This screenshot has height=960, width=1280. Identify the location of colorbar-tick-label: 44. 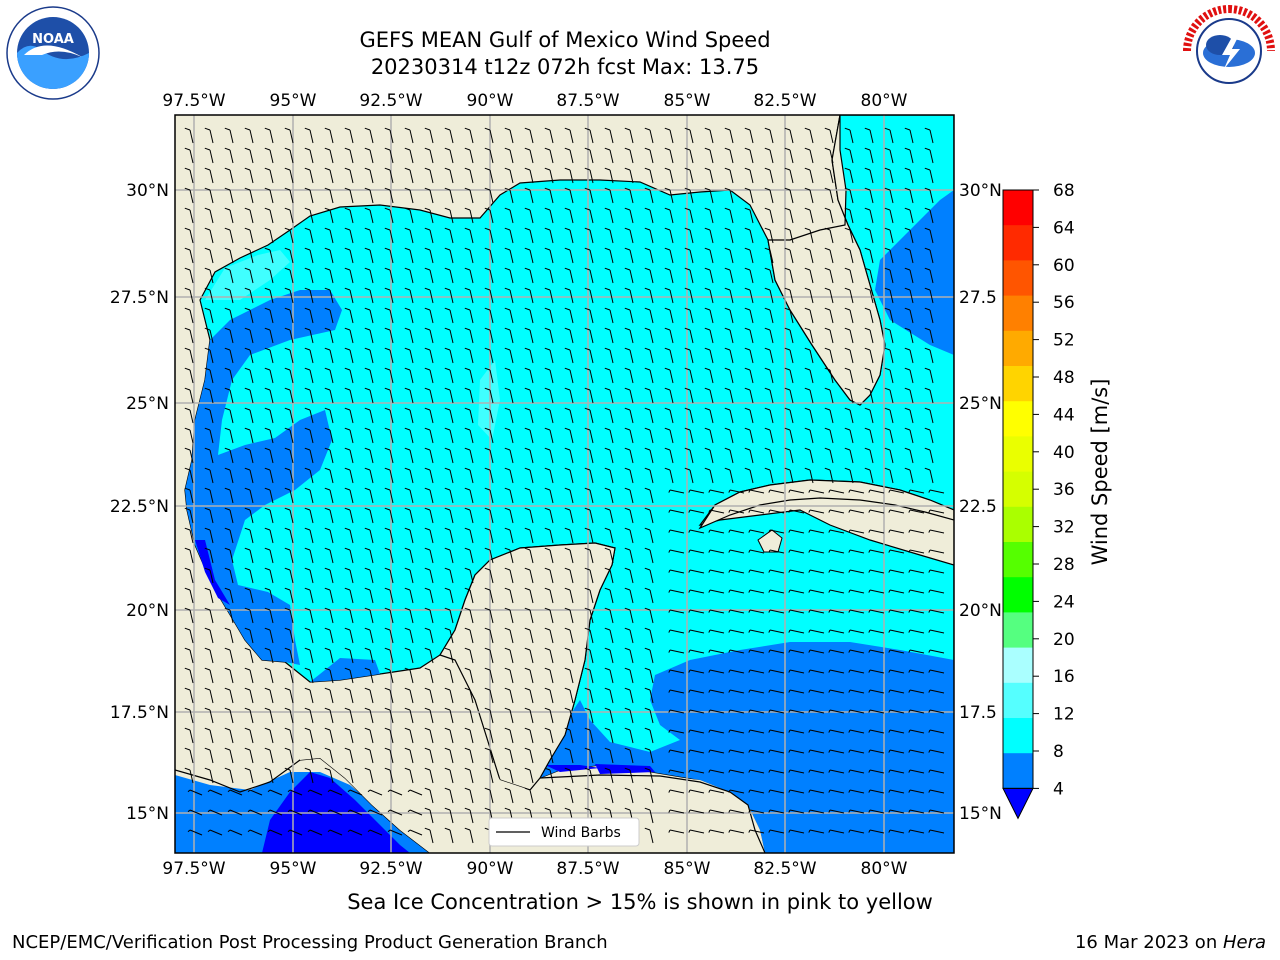
(1064, 415).